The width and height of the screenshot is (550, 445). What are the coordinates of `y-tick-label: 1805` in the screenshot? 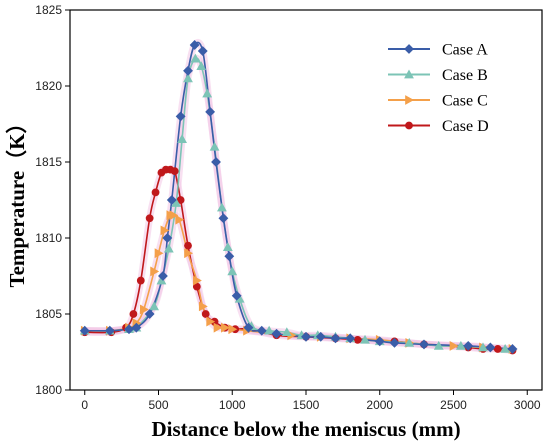 It's located at (48, 314).